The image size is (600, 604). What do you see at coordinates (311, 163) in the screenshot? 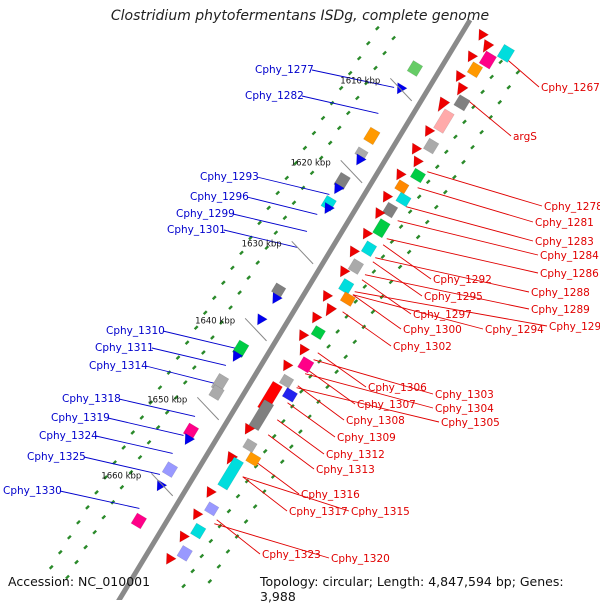
I see `scale-label: 1620 kbp` at bounding box center [311, 163].